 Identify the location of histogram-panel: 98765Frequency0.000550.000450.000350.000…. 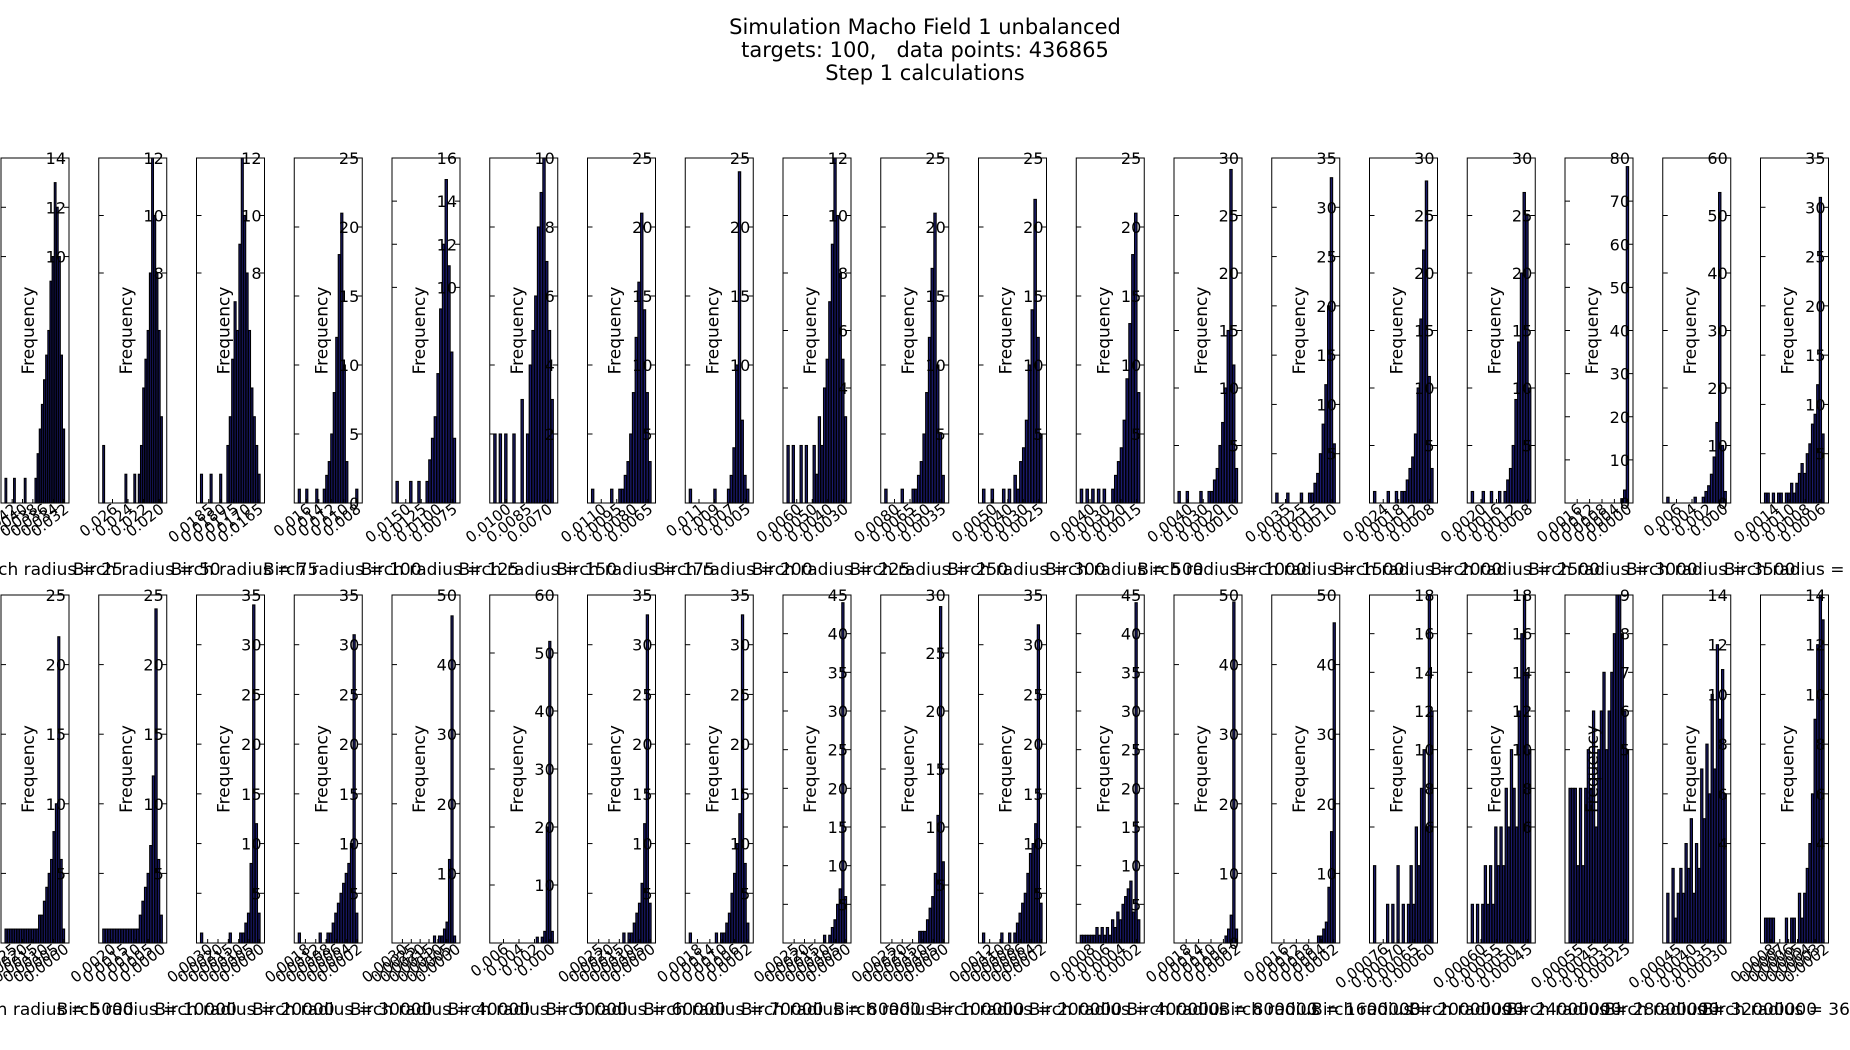
(1613, 803).